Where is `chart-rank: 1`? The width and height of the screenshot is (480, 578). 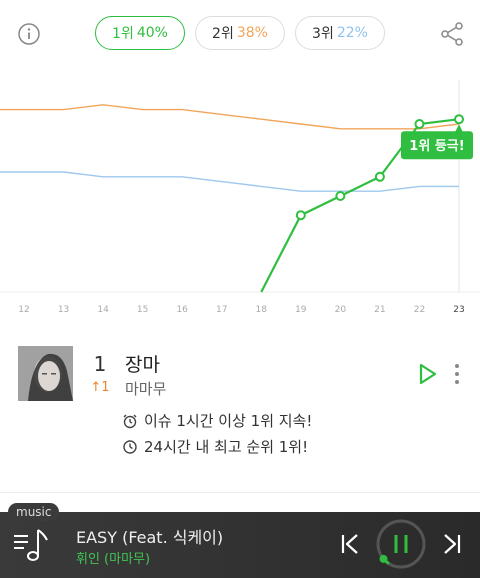 chart-rank: 1 is located at coordinates (100, 364).